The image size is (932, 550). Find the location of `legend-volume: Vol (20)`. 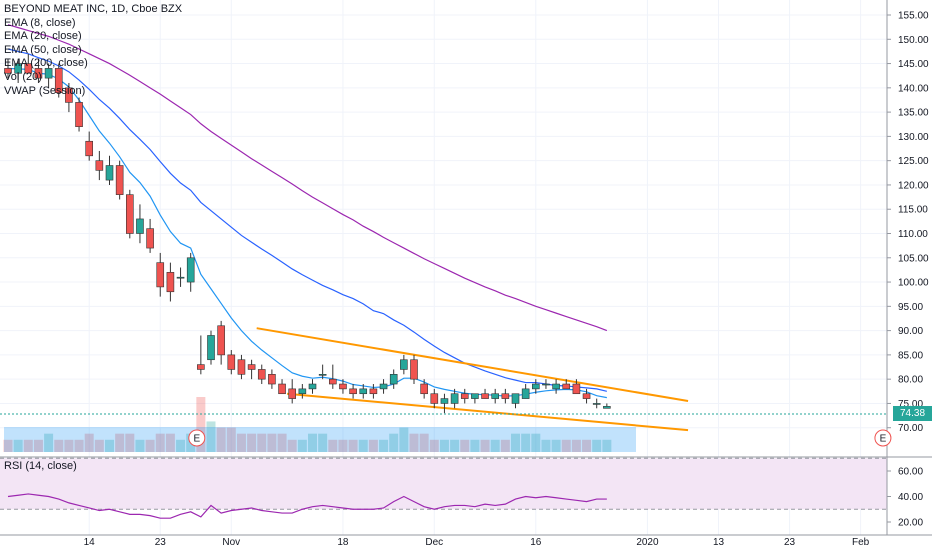

legend-volume: Vol (20) is located at coordinates (23, 76).